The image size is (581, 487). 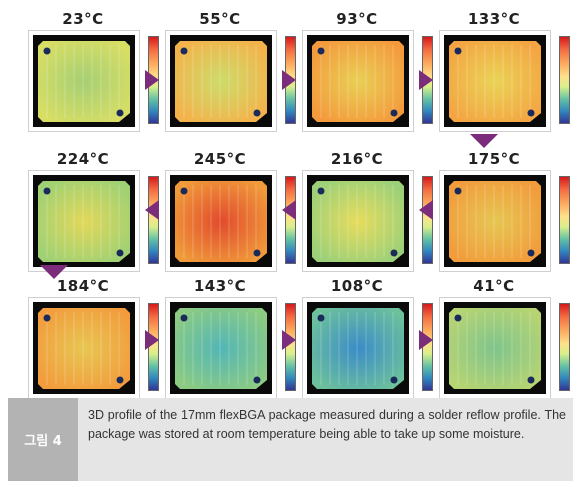 I want to click on temperature-label: 133°C, so click(x=494, y=19).